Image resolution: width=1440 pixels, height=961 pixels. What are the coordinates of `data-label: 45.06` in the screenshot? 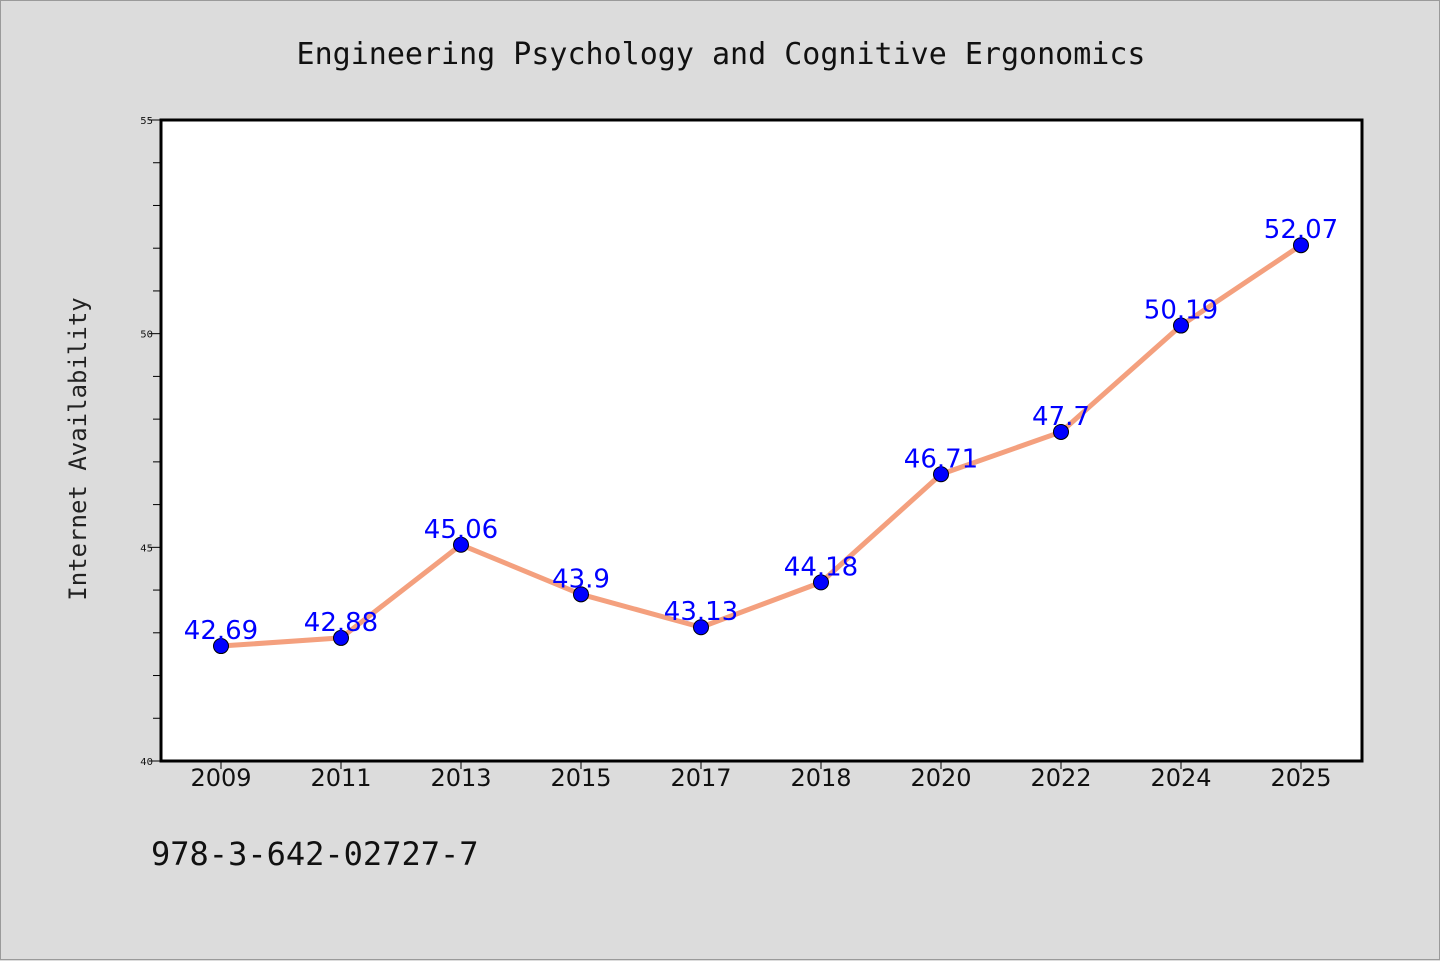 It's located at (461, 530).